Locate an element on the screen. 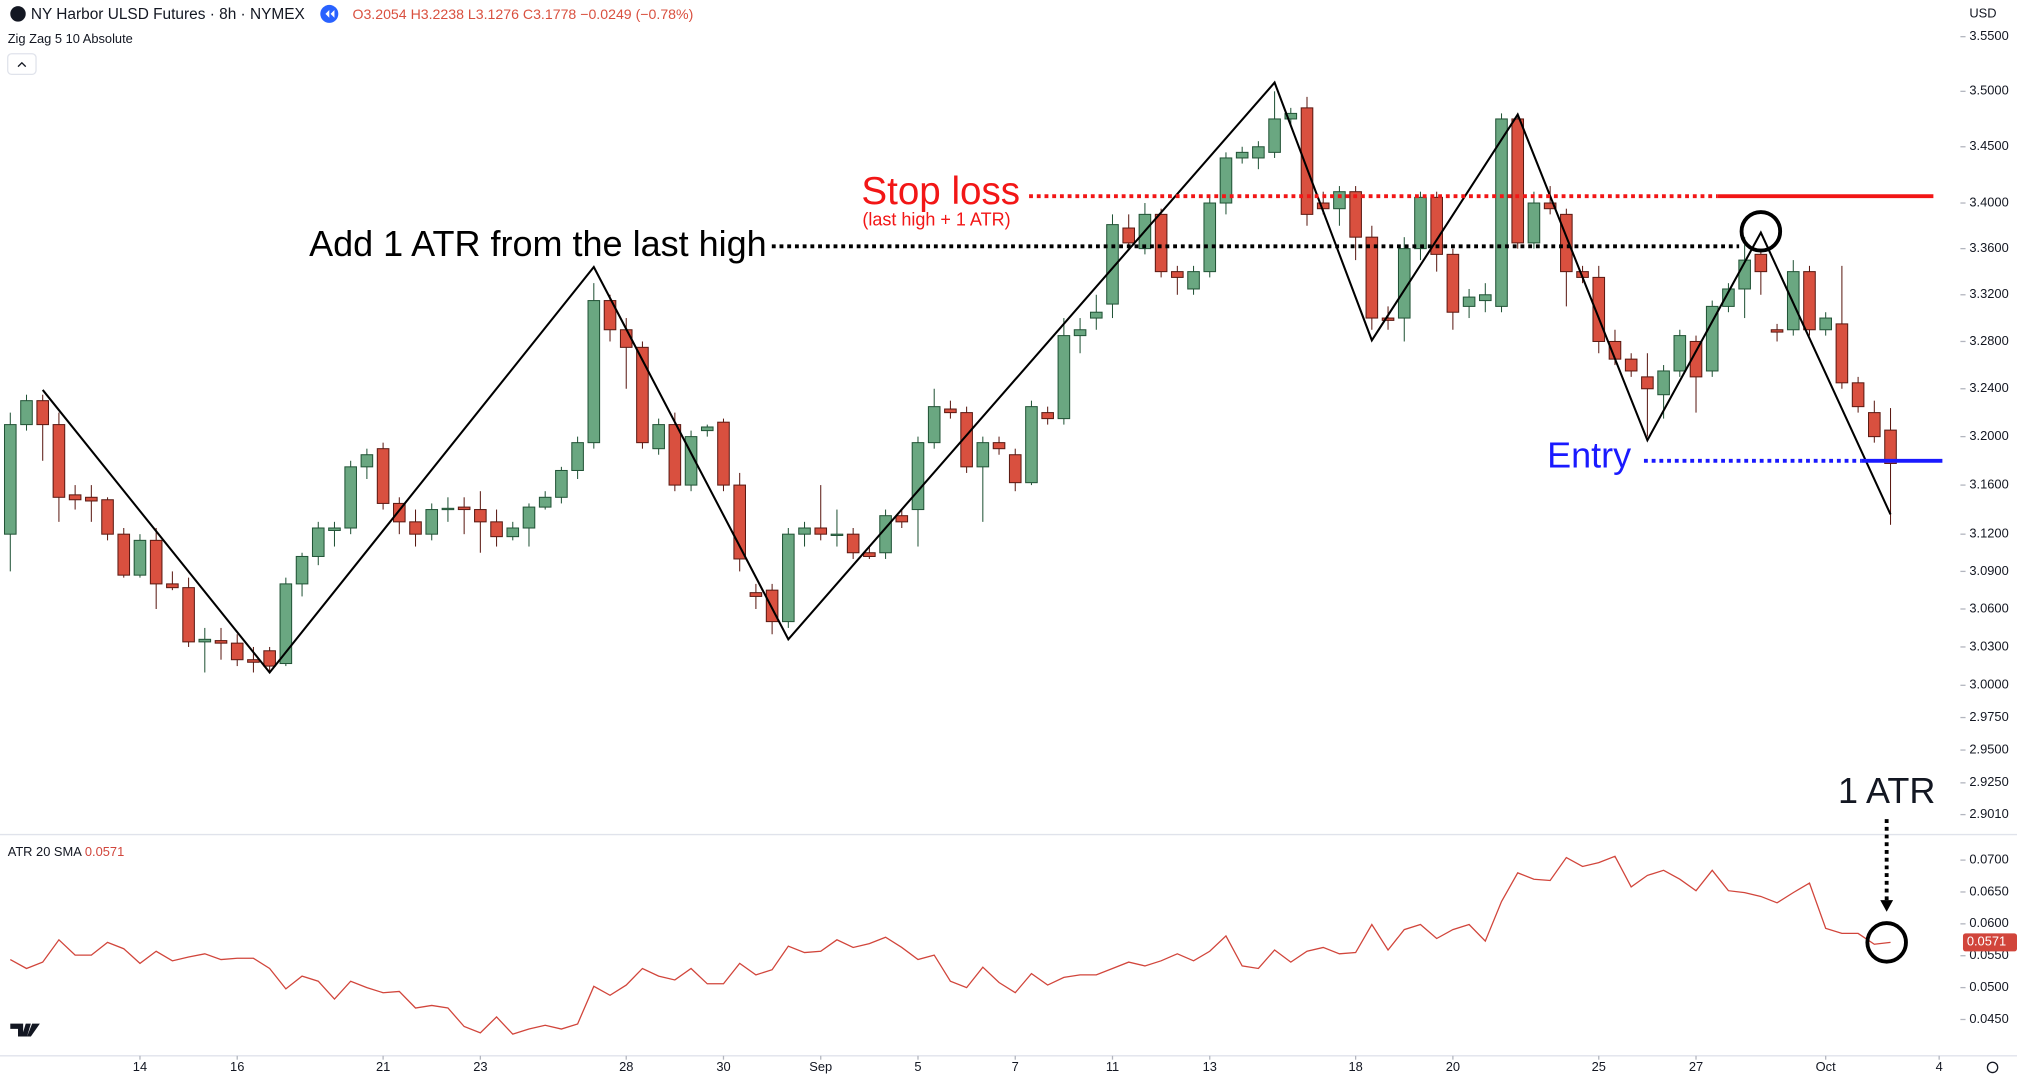  x-tick-label: 27 is located at coordinates (1696, 1066).